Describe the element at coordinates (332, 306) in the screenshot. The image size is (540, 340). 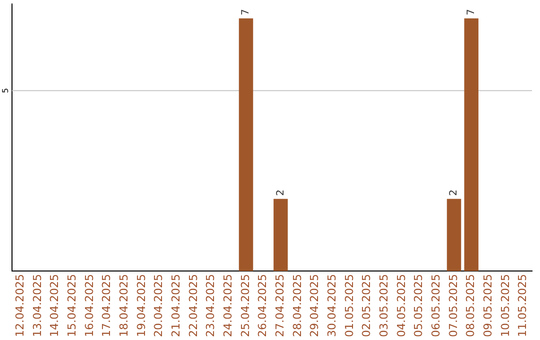
I see `x-tick-label: 30.04.2025` at that location.